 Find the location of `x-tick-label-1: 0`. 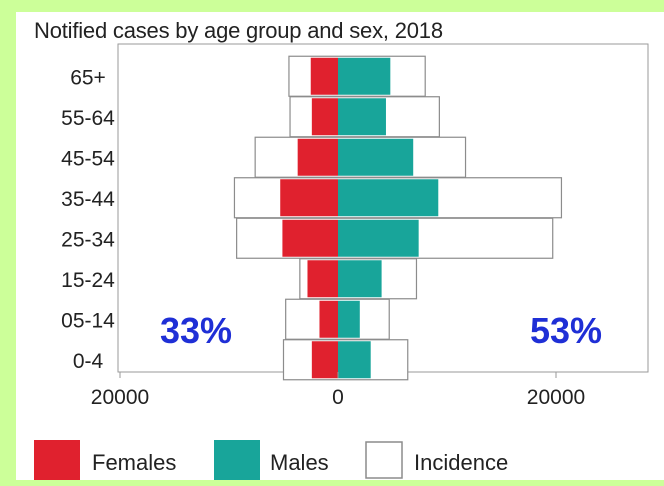

x-tick-label-1: 0 is located at coordinates (338, 397).